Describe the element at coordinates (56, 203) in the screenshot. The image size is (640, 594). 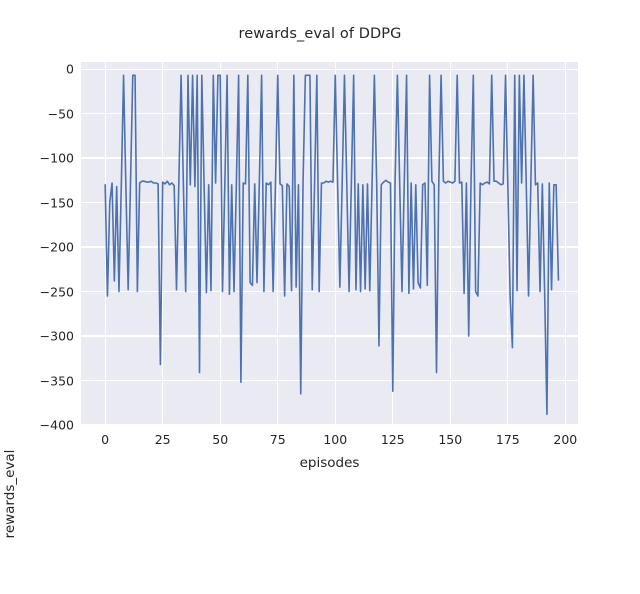
I see `y-tick-label: −150` at that location.